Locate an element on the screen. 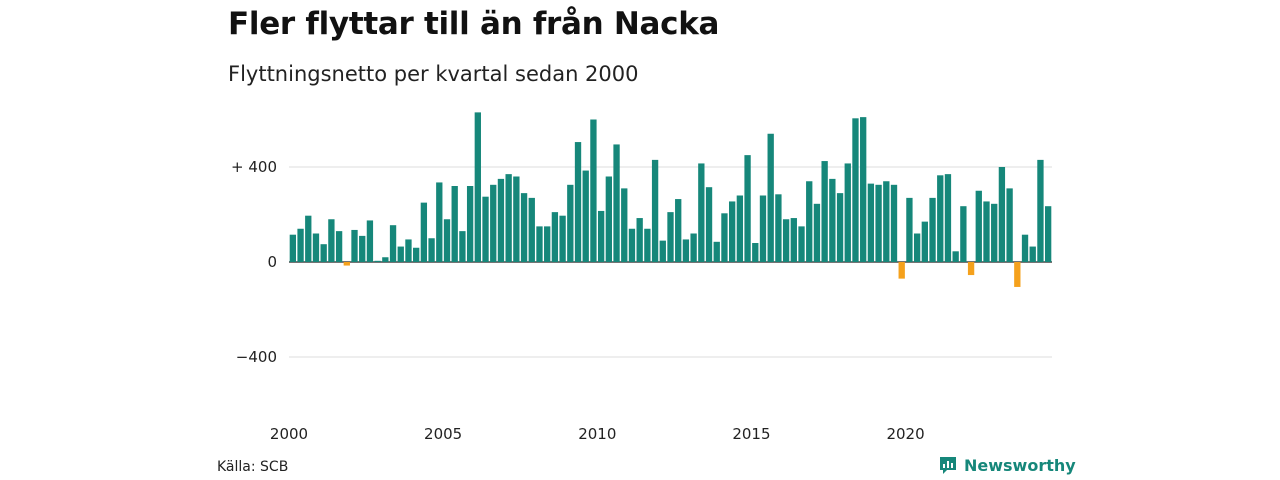 Image resolution: width=1280 pixels, height=480 pixels. newsworthy-logo-icon is located at coordinates (948, 465).